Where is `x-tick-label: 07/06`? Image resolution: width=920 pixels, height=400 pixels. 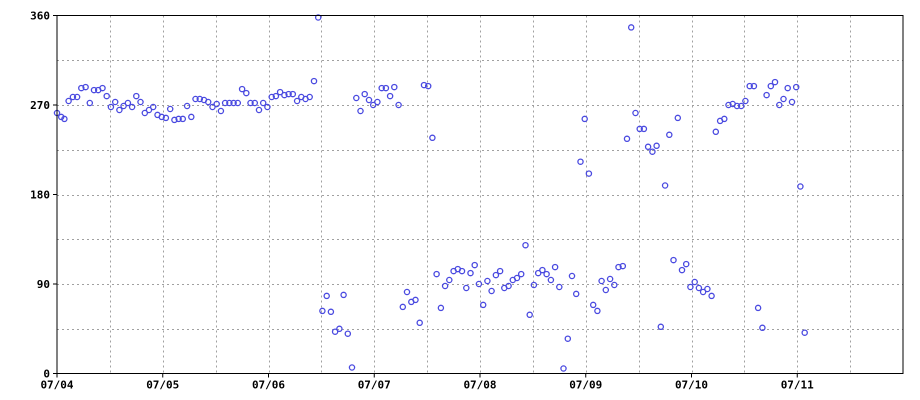 x-tick-label: 07/06 is located at coordinates (268, 385).